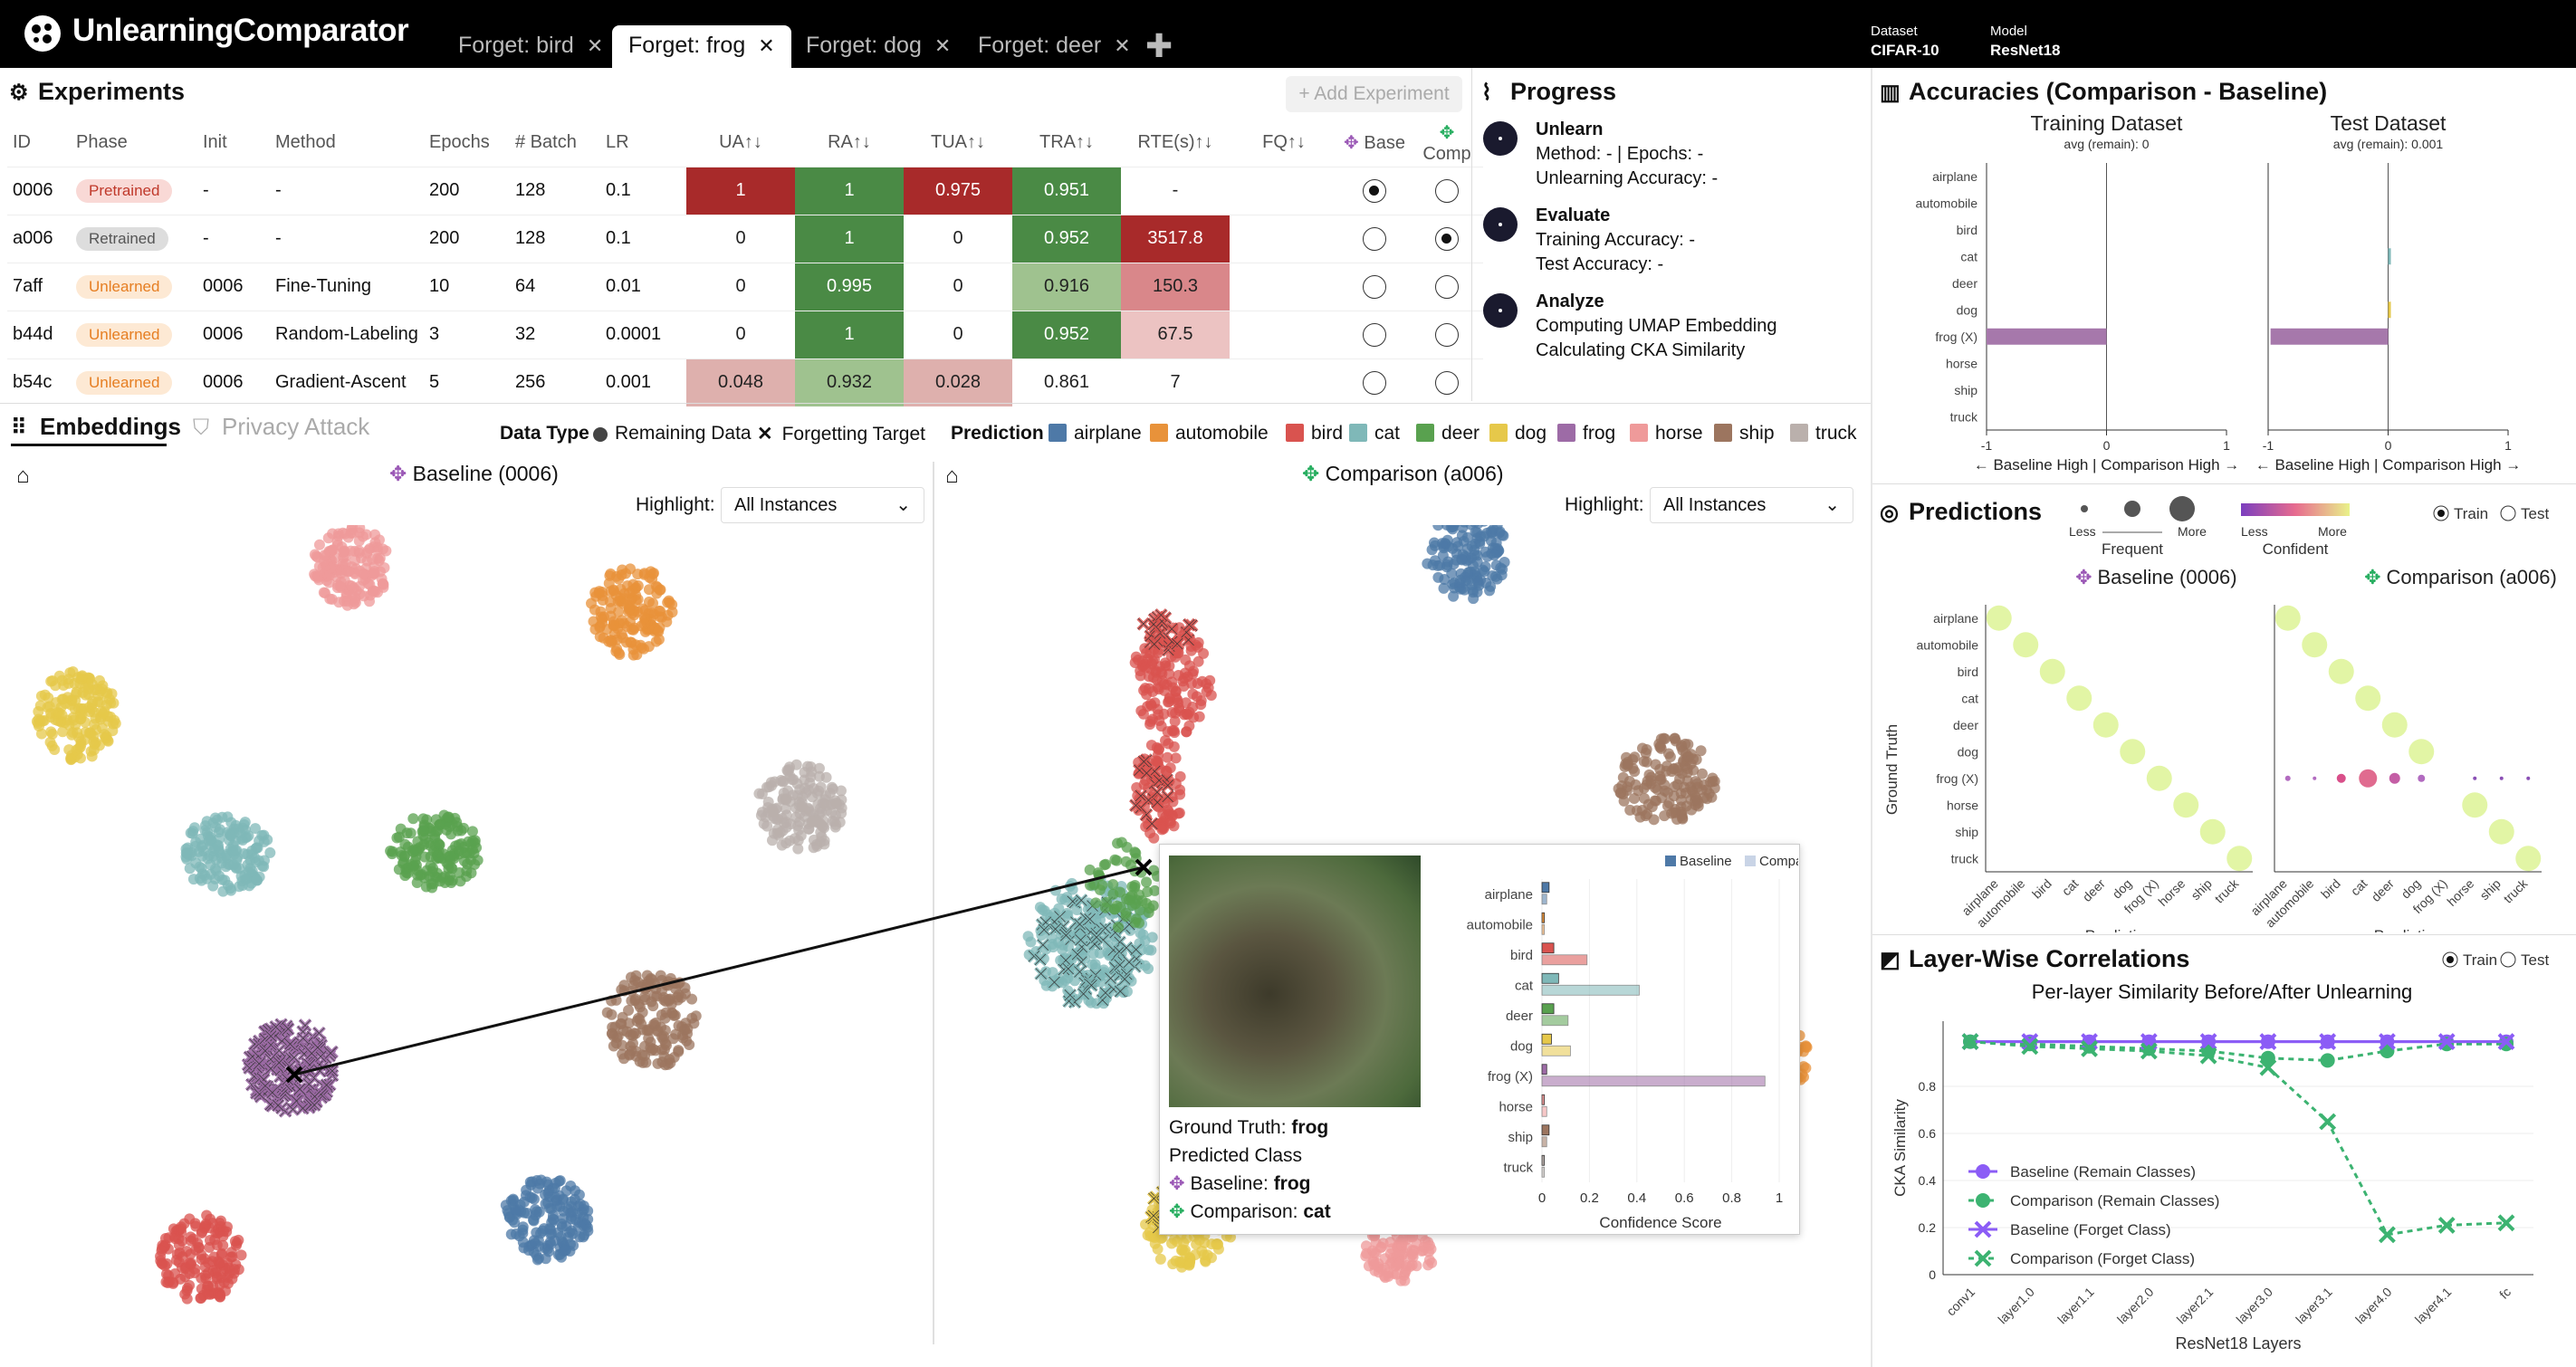  Describe the element at coordinates (2480, 960) in the screenshot. I see `train-label: Train` at that location.